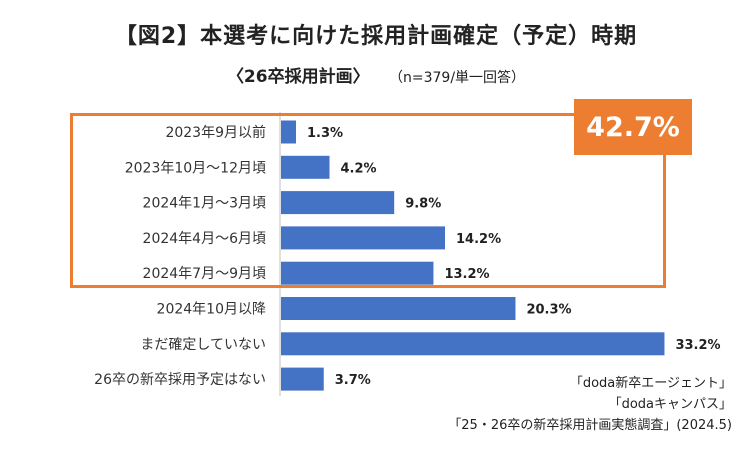  What do you see at coordinates (466, 274) in the screenshot?
I see `value-label: 13.2%` at bounding box center [466, 274].